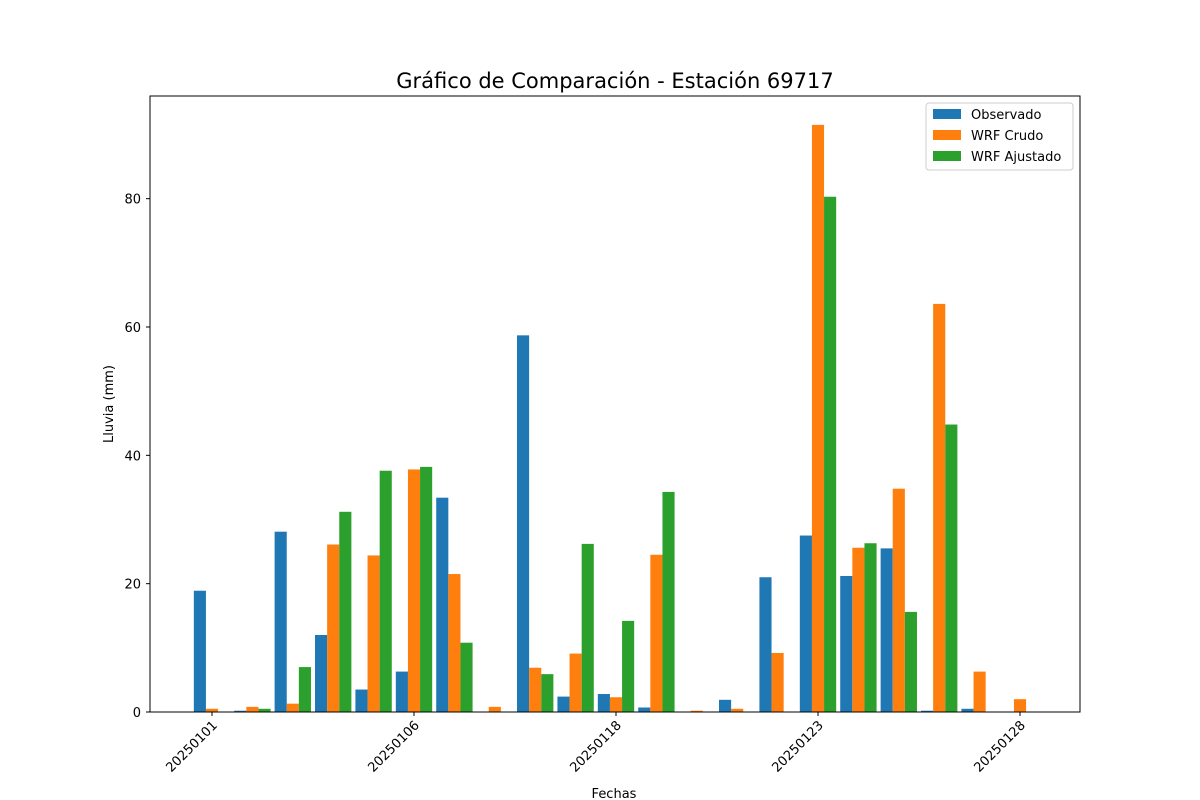 The width and height of the screenshot is (1200, 800). What do you see at coordinates (614, 81) in the screenshot?
I see `chart-title: Gráfico de Comparación - Estación 69717` at bounding box center [614, 81].